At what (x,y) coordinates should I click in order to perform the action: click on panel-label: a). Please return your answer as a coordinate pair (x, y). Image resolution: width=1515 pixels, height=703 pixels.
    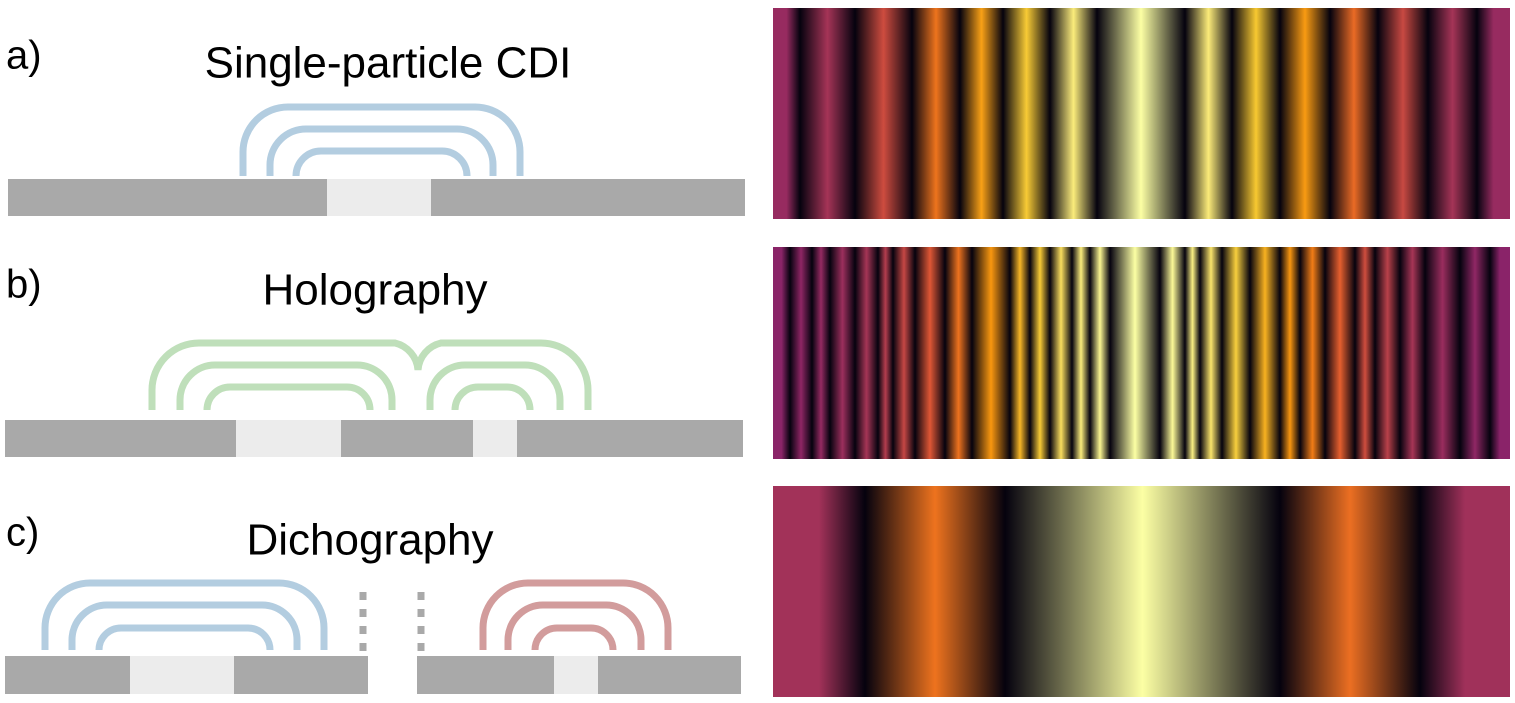
    Looking at the image, I should click on (24, 56).